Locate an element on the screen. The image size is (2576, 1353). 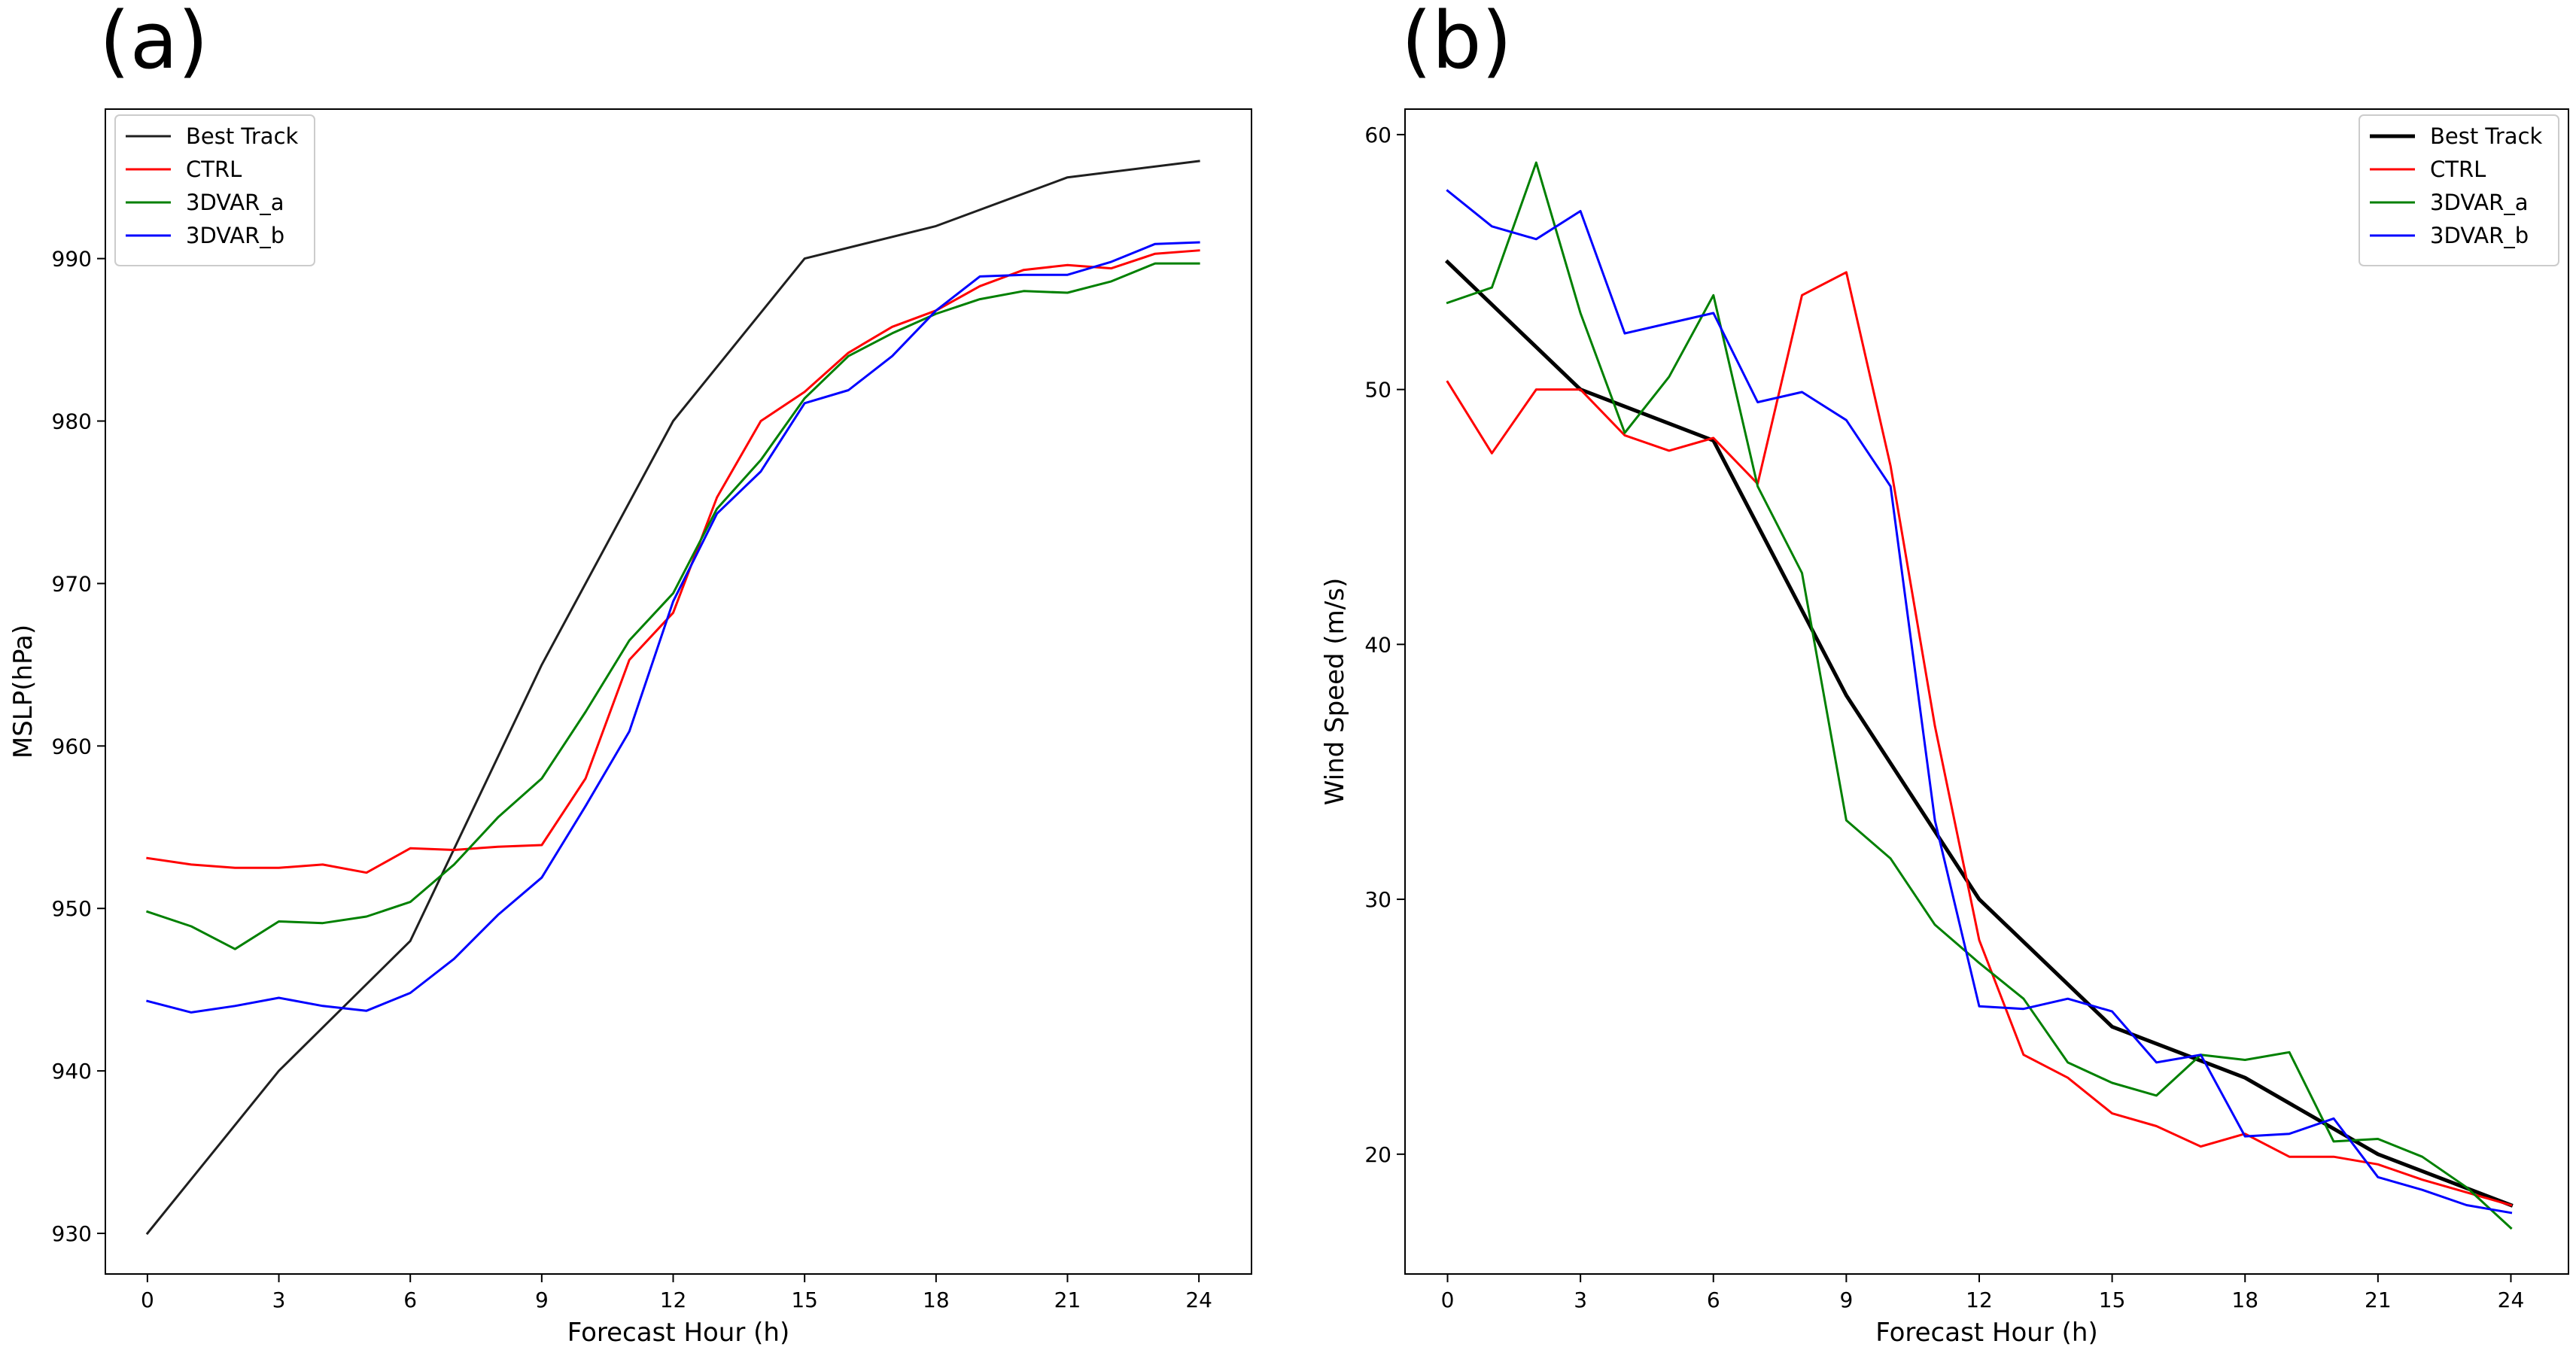
panel-label: (a) is located at coordinates (153, 43).